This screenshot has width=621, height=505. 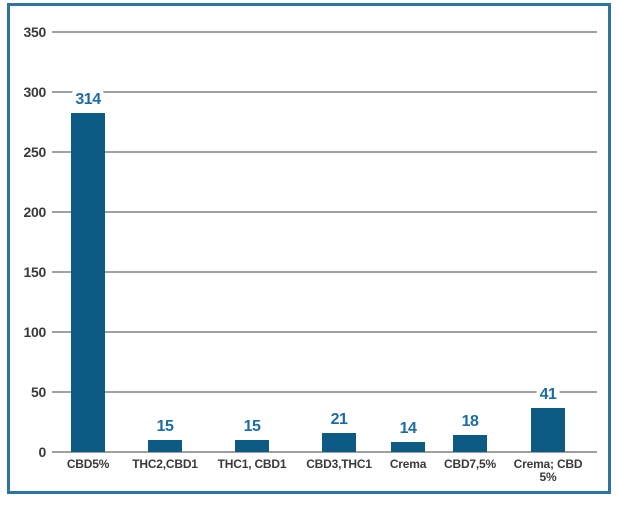 What do you see at coordinates (35, 332) in the screenshot?
I see `y-tick-label: 100` at bounding box center [35, 332].